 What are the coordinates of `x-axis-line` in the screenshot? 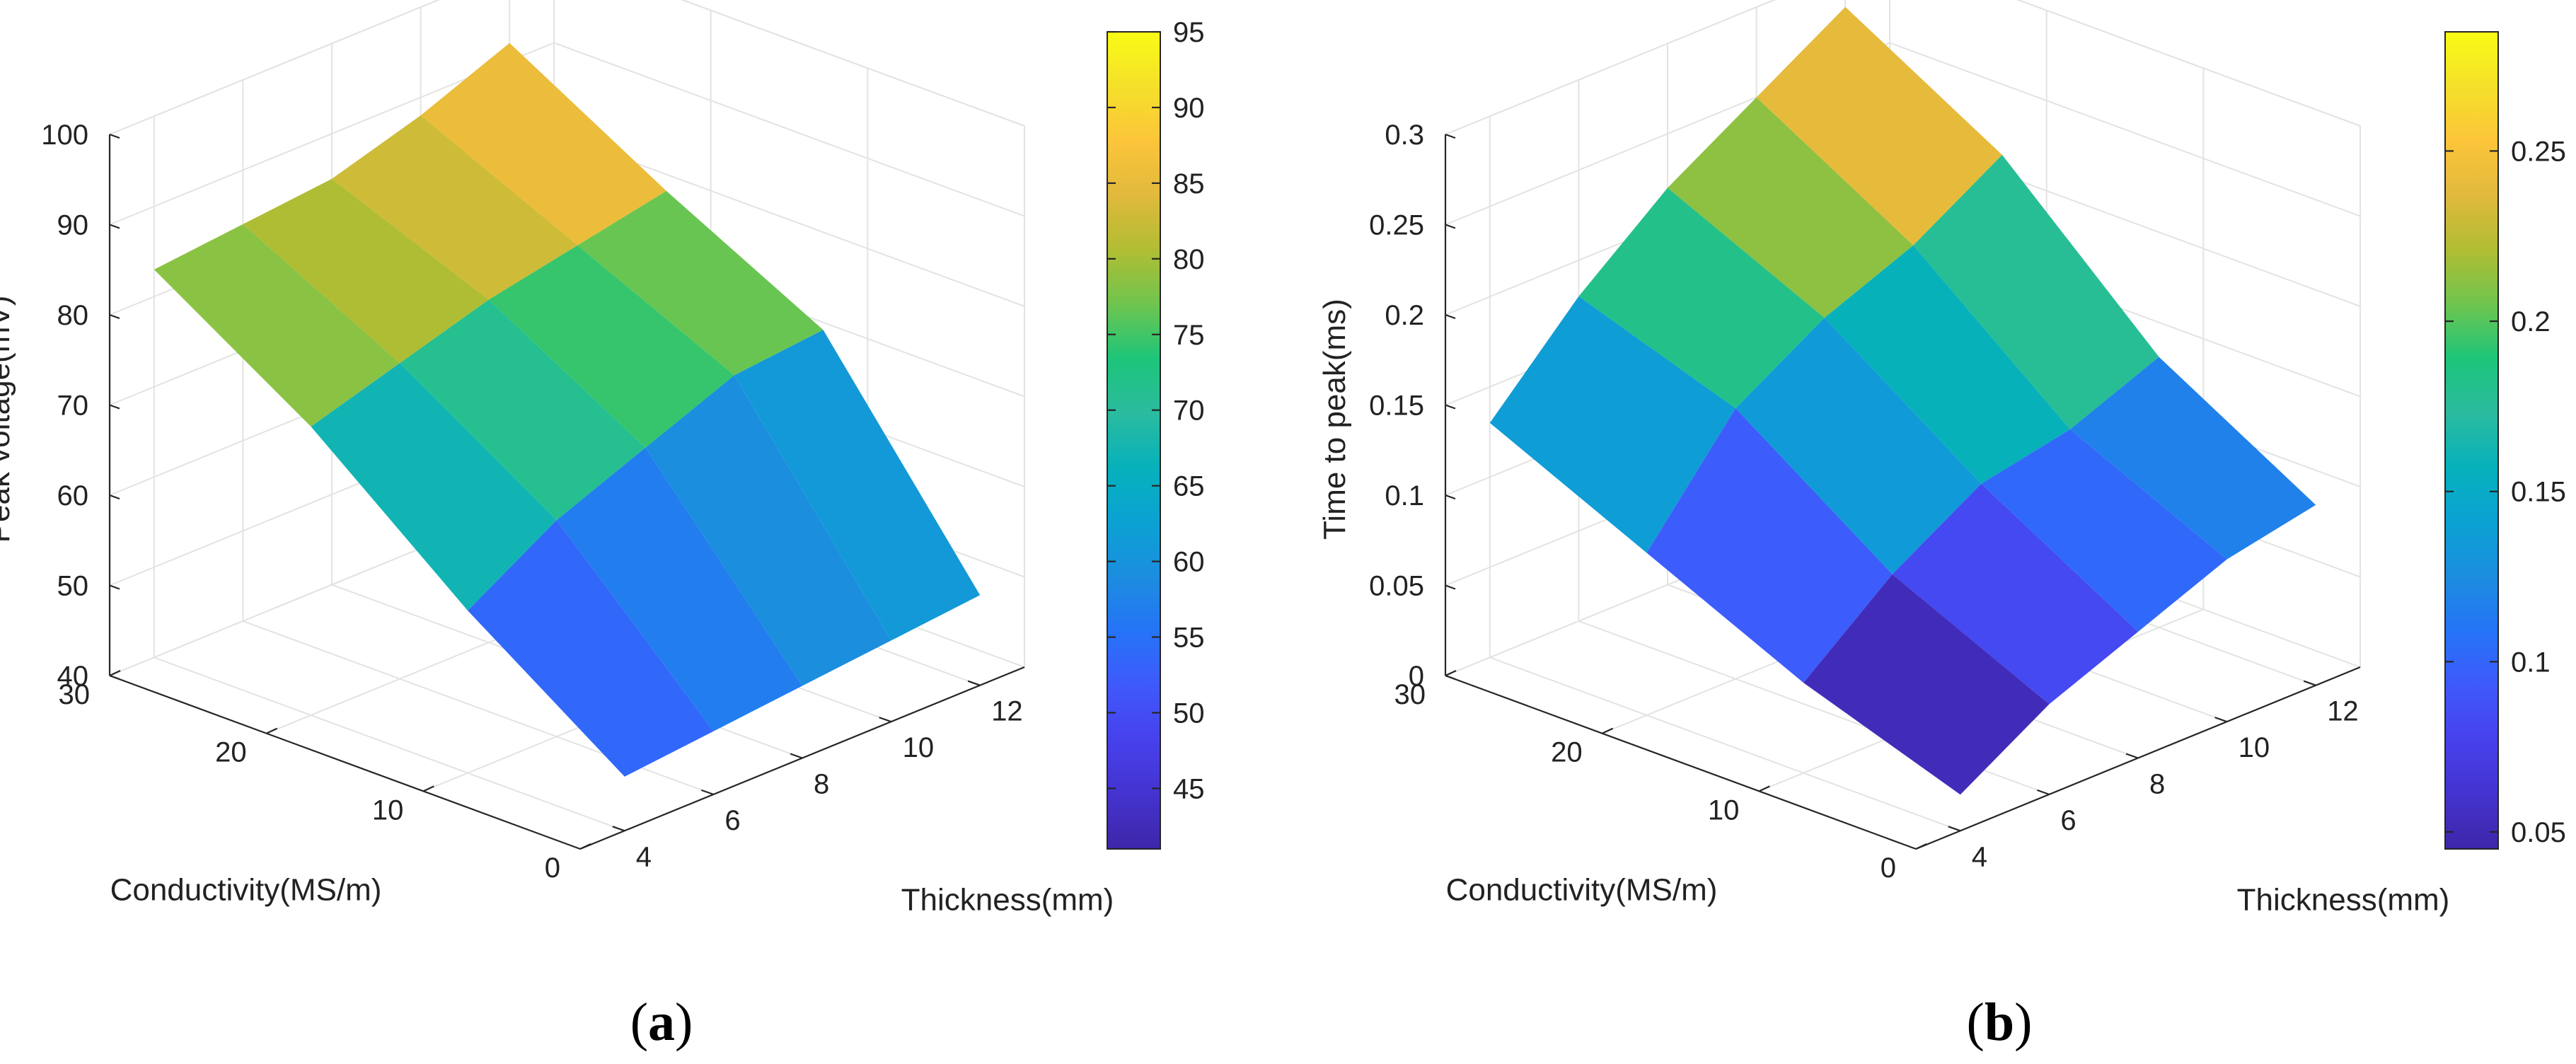 It's located at (1681, 762).